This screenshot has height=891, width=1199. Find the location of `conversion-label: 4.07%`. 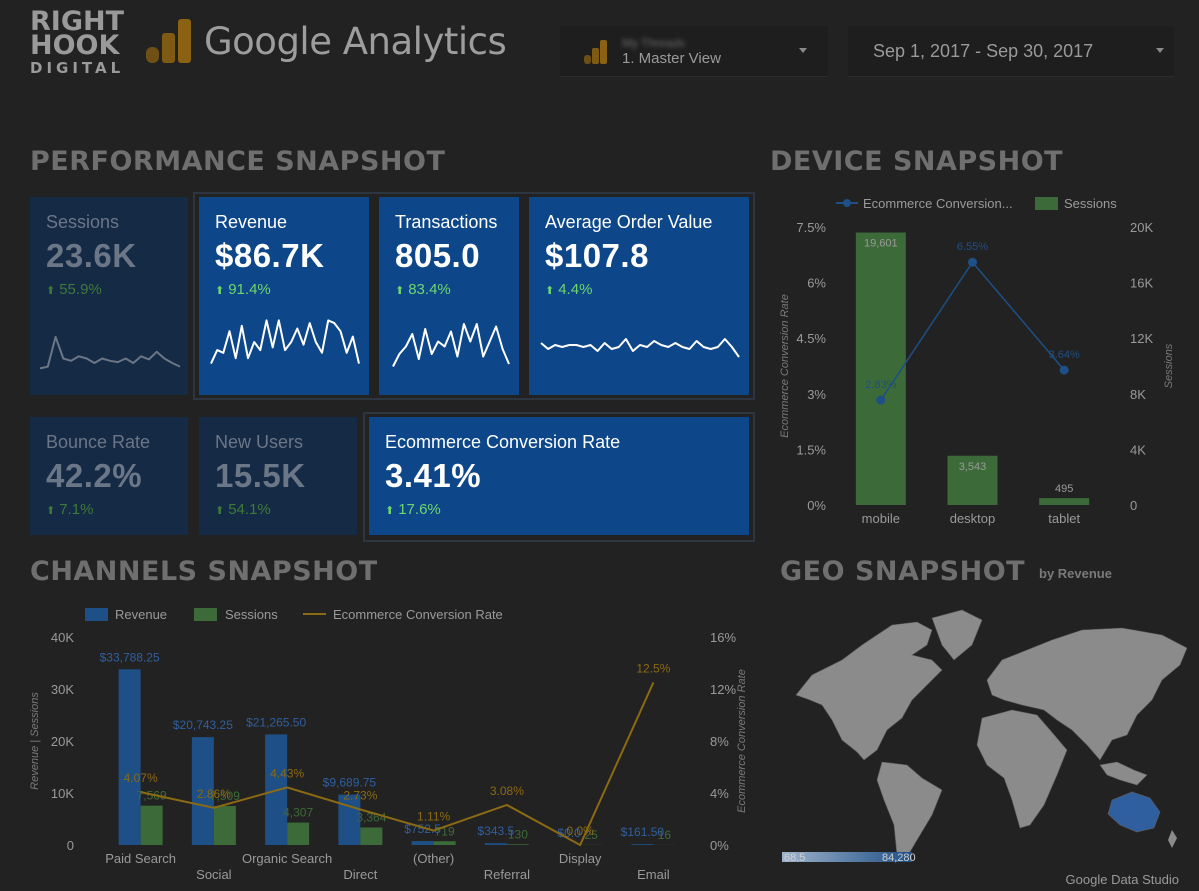

conversion-label: 4.07% is located at coordinates (141, 778).